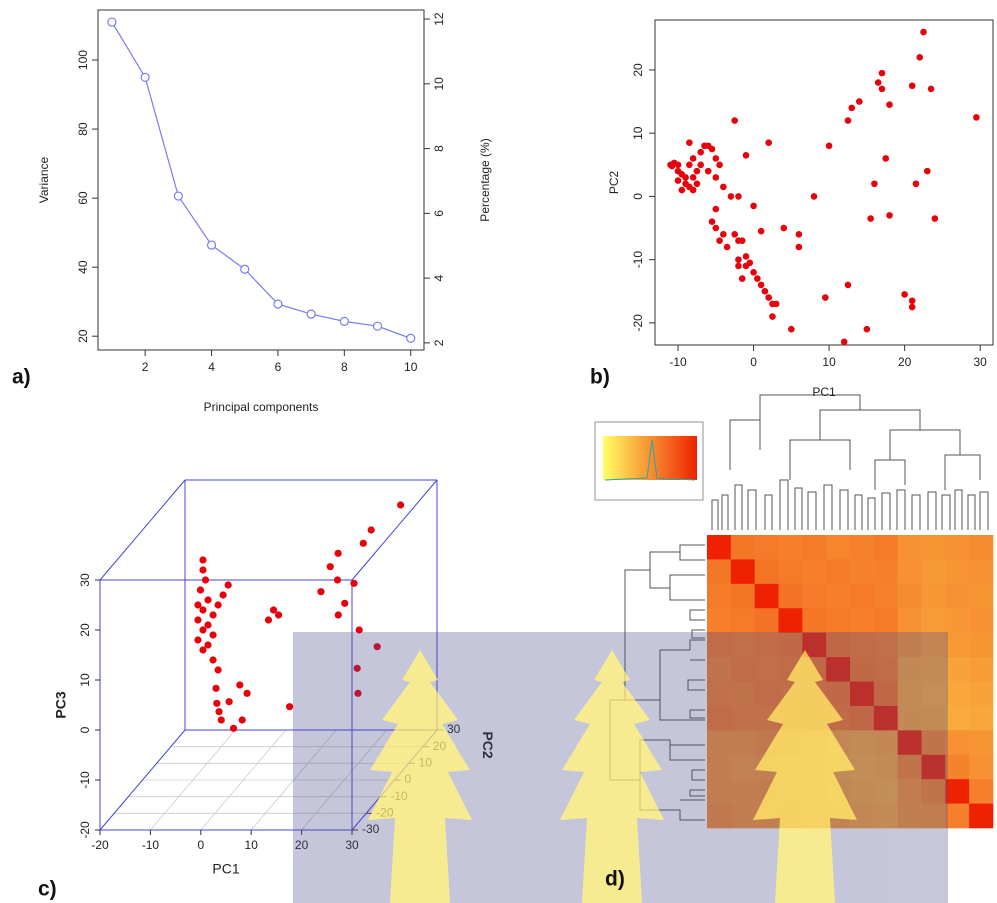 This screenshot has height=903, width=997. What do you see at coordinates (454, 729) in the screenshot?
I see `y-tick-label: 30` at bounding box center [454, 729].